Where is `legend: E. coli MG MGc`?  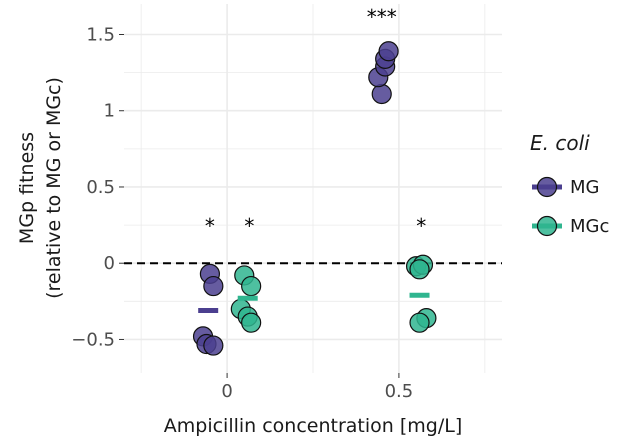 legend: E. coli MG MGc is located at coordinates (569, 184).